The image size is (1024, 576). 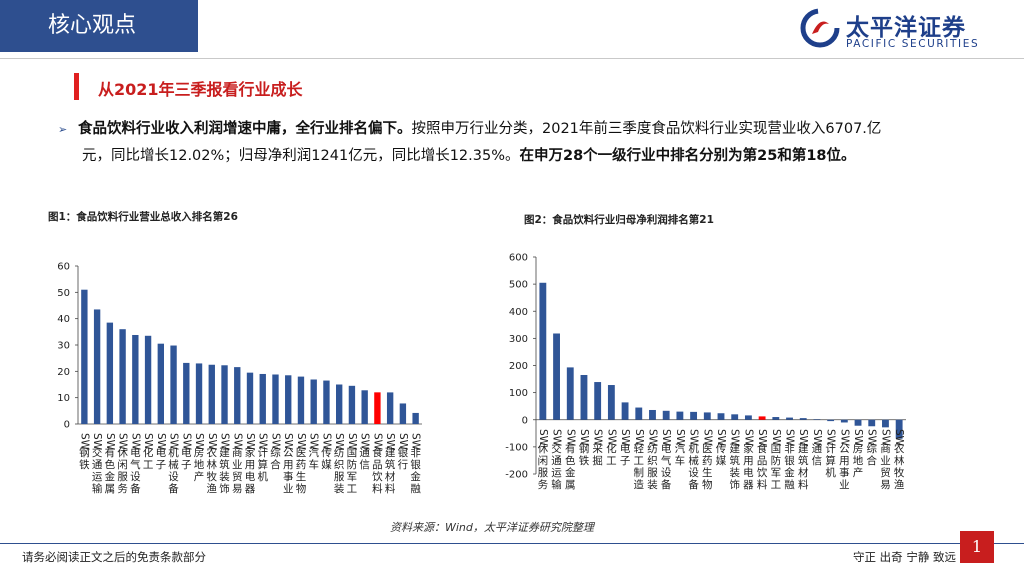 What do you see at coordinates (377, 452) in the screenshot?
I see `category-label-char: 食` at bounding box center [377, 452].